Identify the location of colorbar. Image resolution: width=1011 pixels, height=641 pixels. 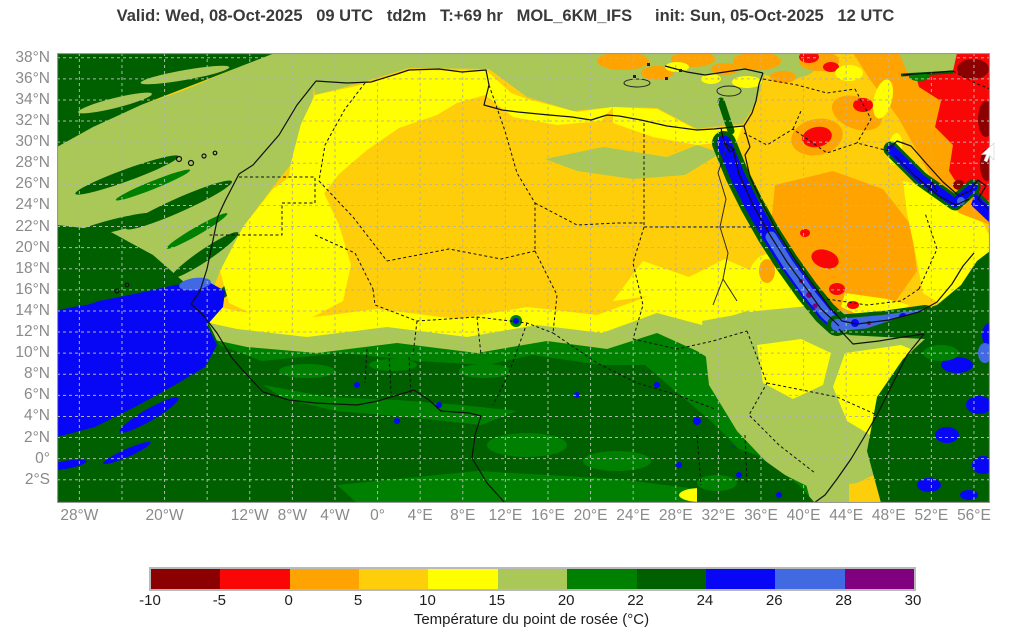
(532, 579).